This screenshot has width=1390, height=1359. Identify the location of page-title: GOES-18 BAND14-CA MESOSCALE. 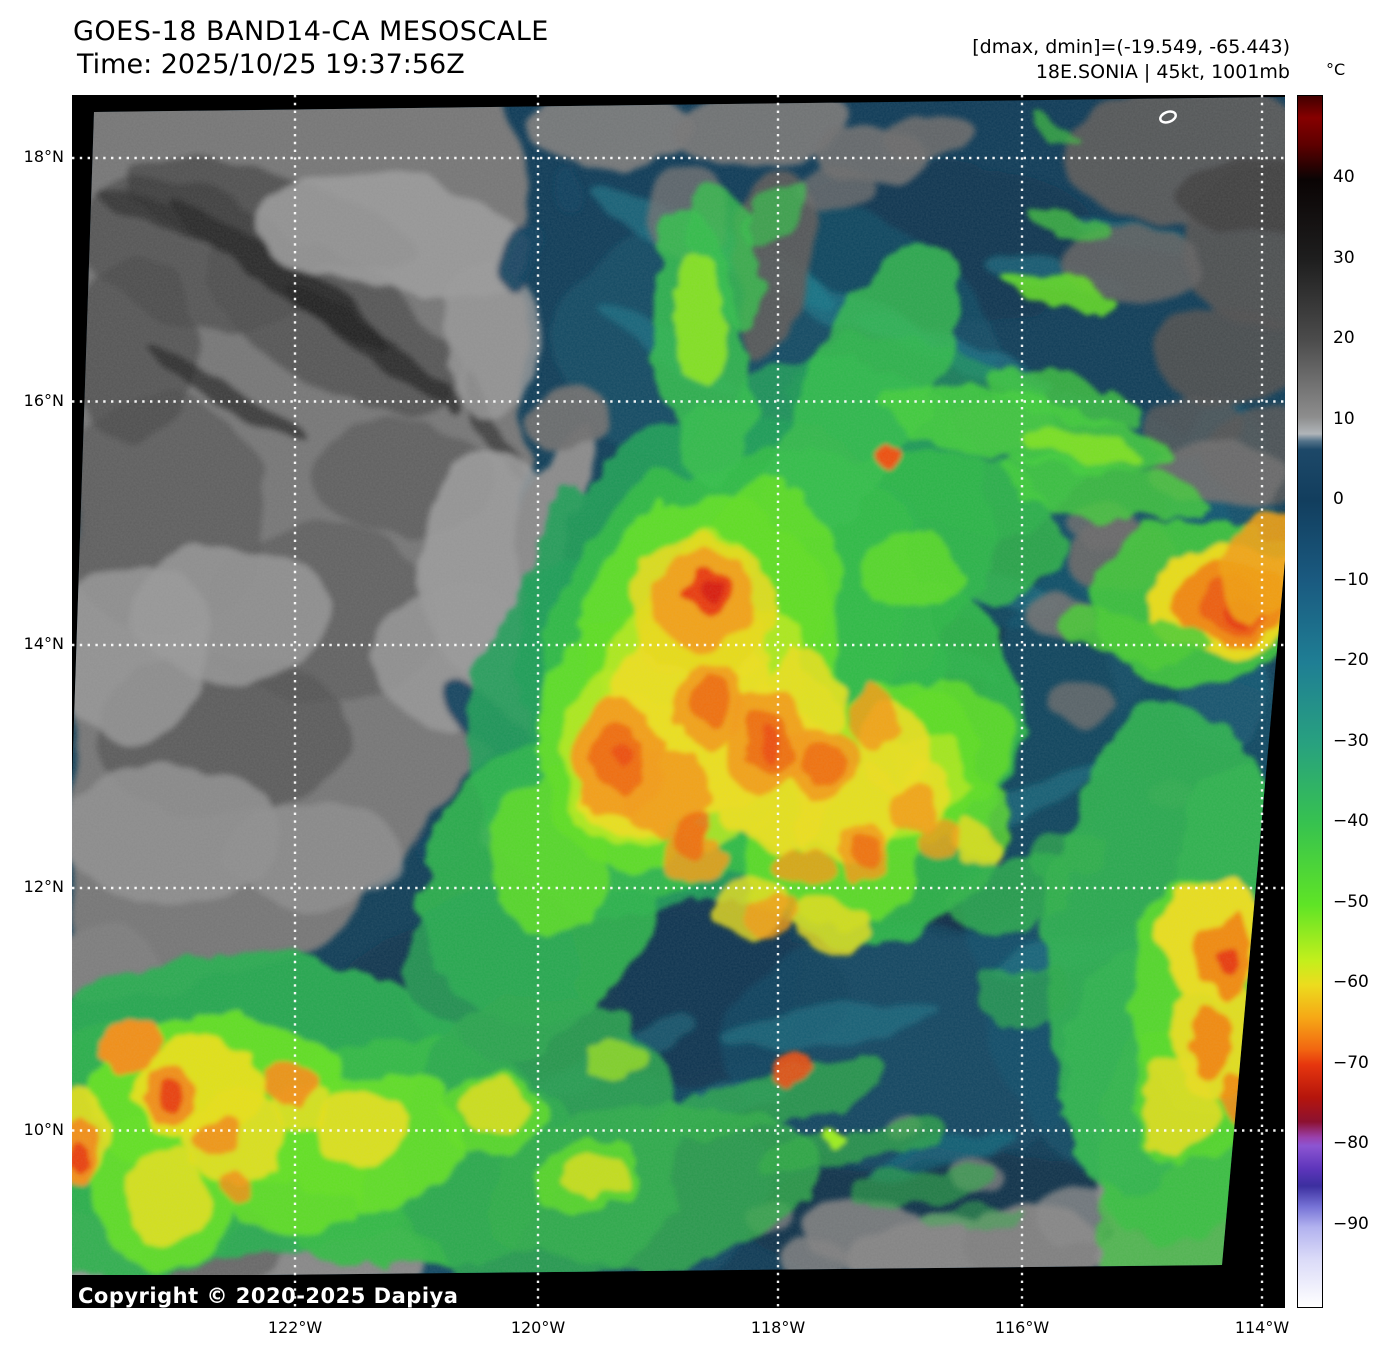
(311, 31).